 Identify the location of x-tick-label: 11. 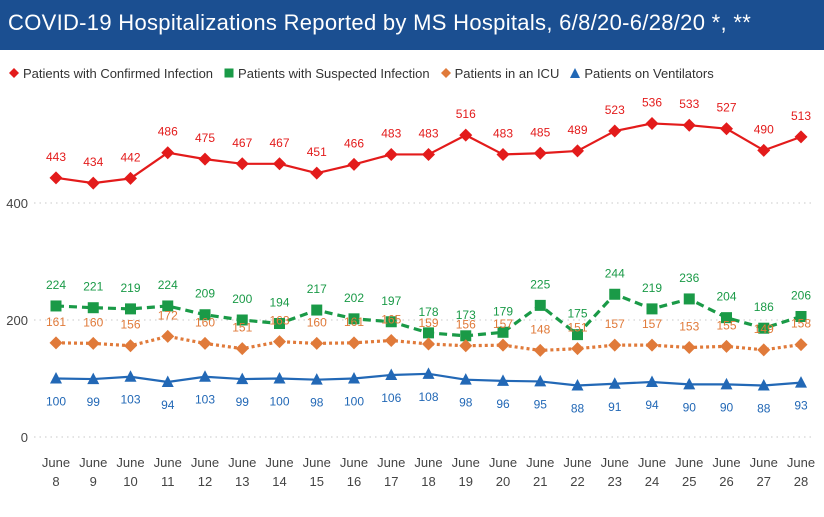
(168, 481).